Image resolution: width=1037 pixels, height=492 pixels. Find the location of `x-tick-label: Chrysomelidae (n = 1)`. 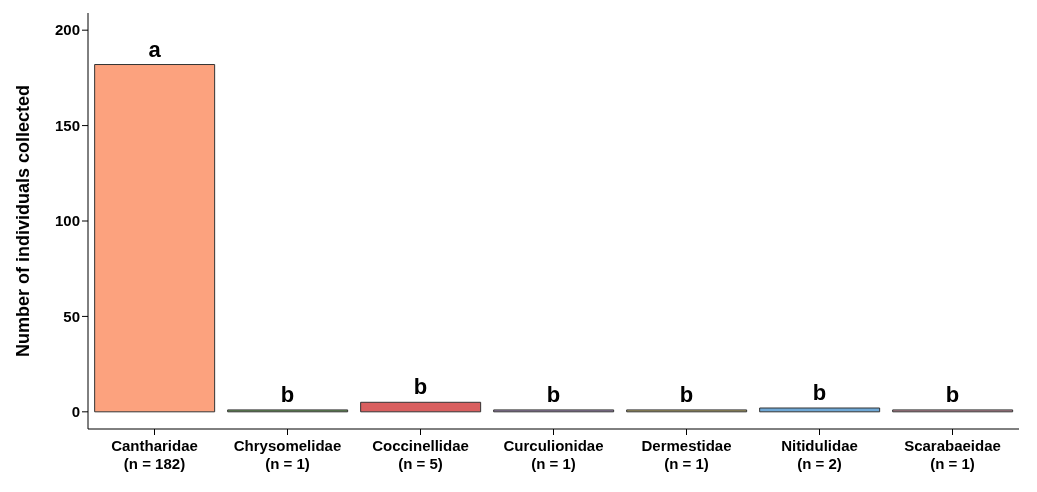

x-tick-label: Chrysomelidae (n = 1) is located at coordinates (287, 454).